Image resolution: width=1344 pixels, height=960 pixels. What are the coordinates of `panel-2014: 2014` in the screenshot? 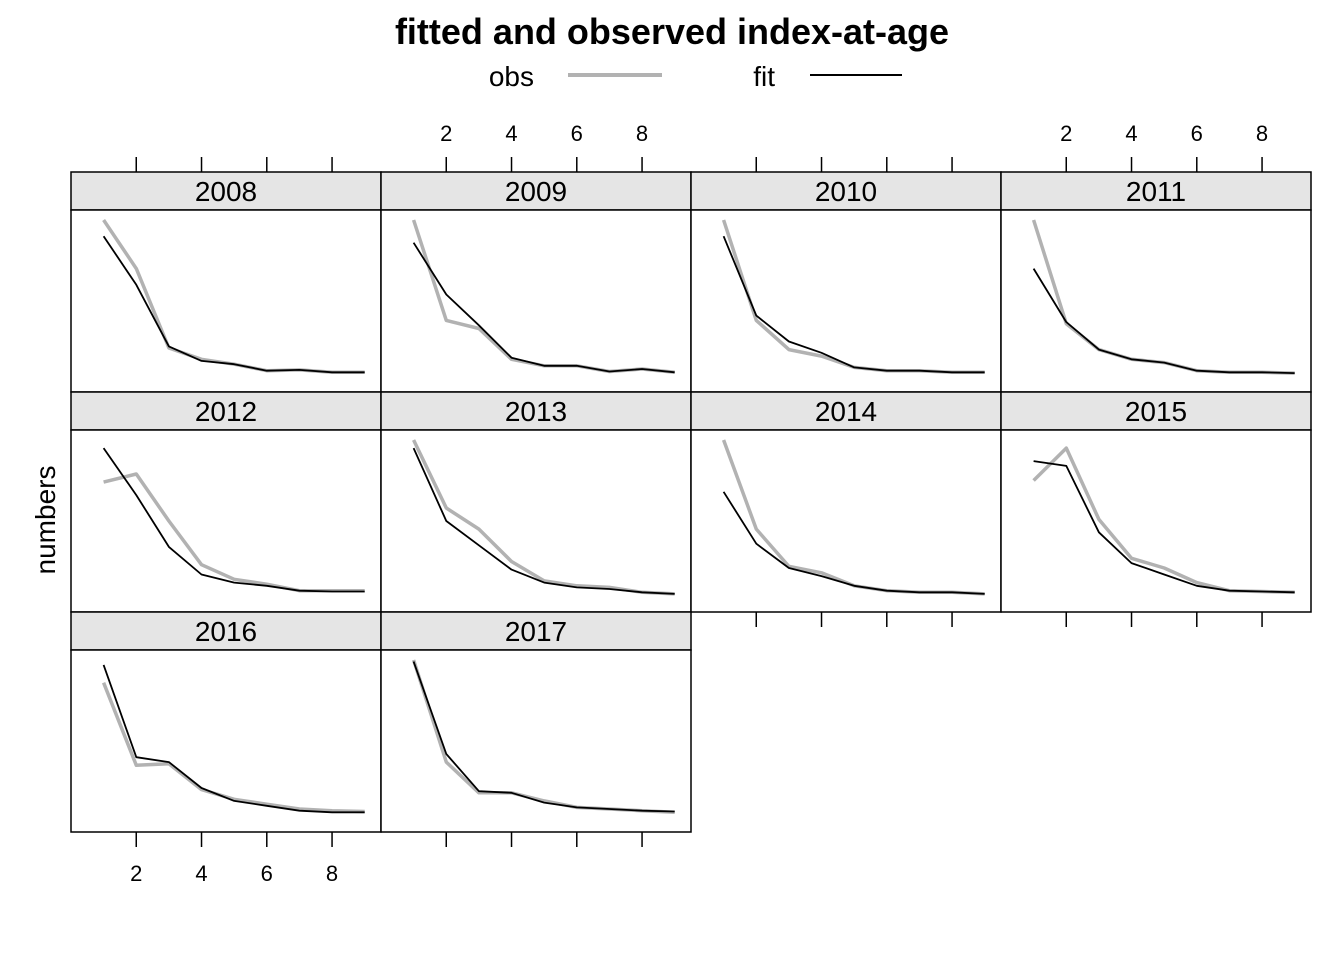 It's located at (846, 509).